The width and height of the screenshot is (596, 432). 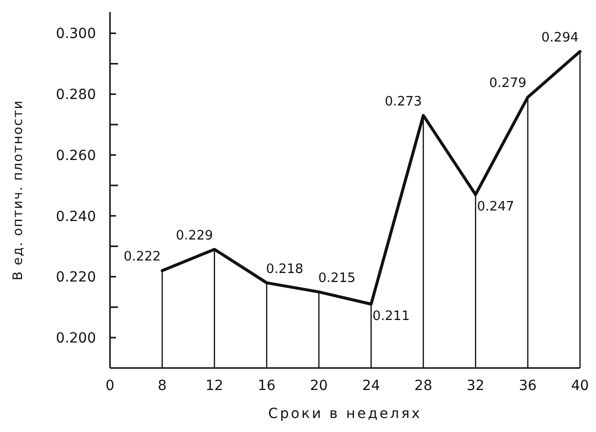 What do you see at coordinates (403, 102) in the screenshot?
I see `data-label: 0.273` at bounding box center [403, 102].